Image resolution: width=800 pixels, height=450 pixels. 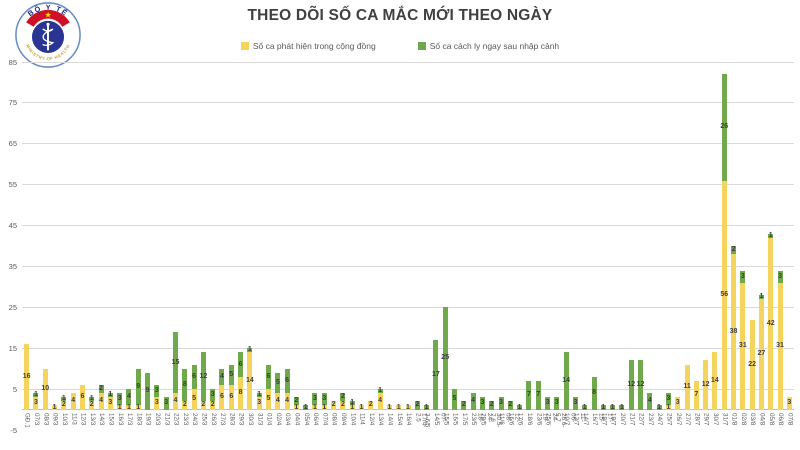 I want to click on y-axis-label: 5, so click(x=14, y=389).